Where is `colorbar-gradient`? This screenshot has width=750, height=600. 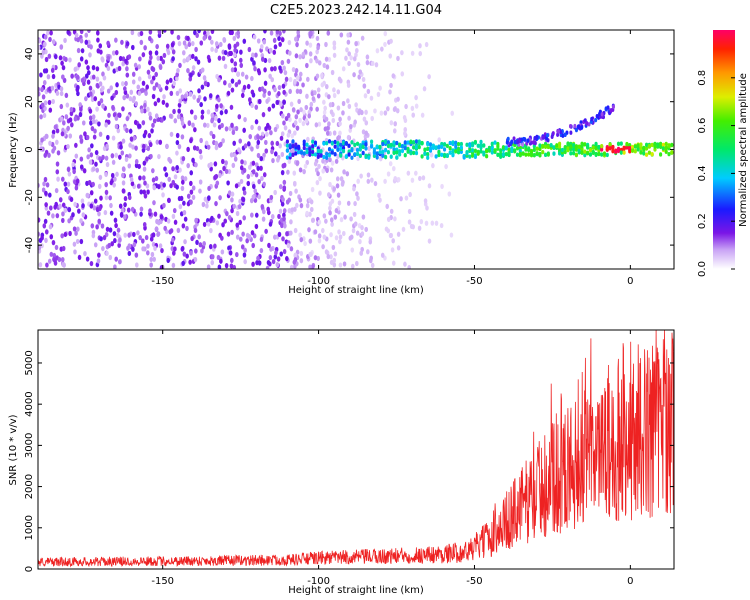
colorbar-gradient is located at coordinates (724, 149).